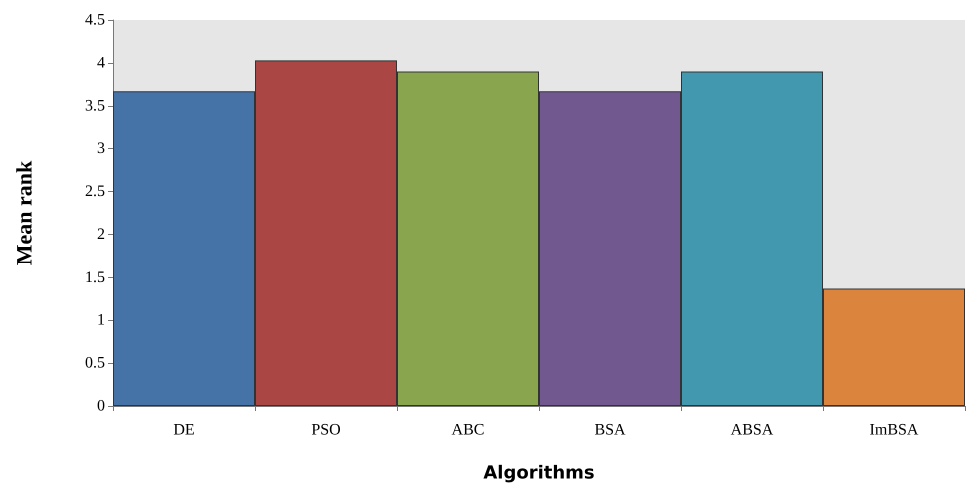 The height and width of the screenshot is (491, 967). Describe the element at coordinates (101, 234) in the screenshot. I see `y-tick-label: 2` at that location.